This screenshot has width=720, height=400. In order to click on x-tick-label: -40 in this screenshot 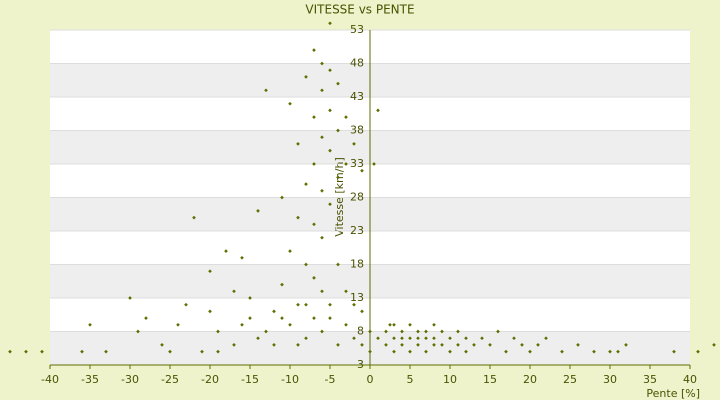, I will do `click(50, 379)`.